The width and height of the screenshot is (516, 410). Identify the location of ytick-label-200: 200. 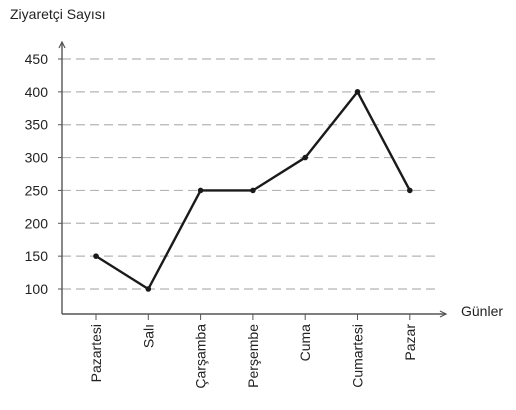
(37, 223).